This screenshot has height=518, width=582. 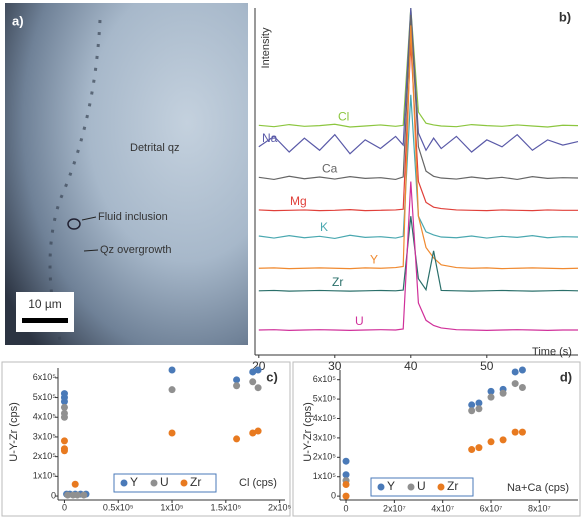 What do you see at coordinates (266, 47) in the screenshot?
I see `y-axis-label: Intensity` at bounding box center [266, 47].